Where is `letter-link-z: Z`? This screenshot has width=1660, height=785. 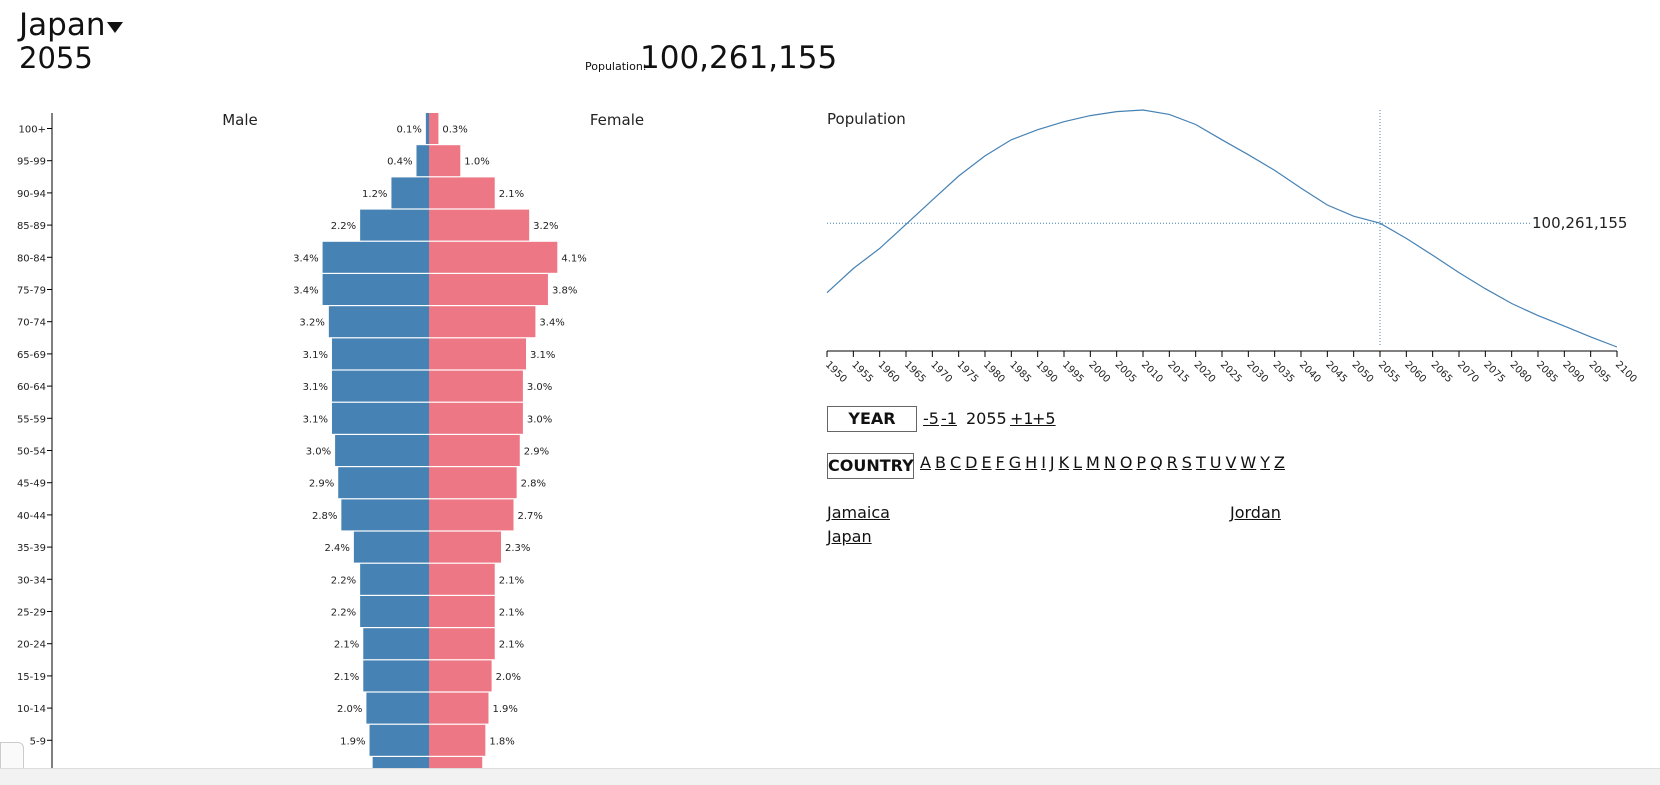 letter-link-z: Z is located at coordinates (1279, 462).